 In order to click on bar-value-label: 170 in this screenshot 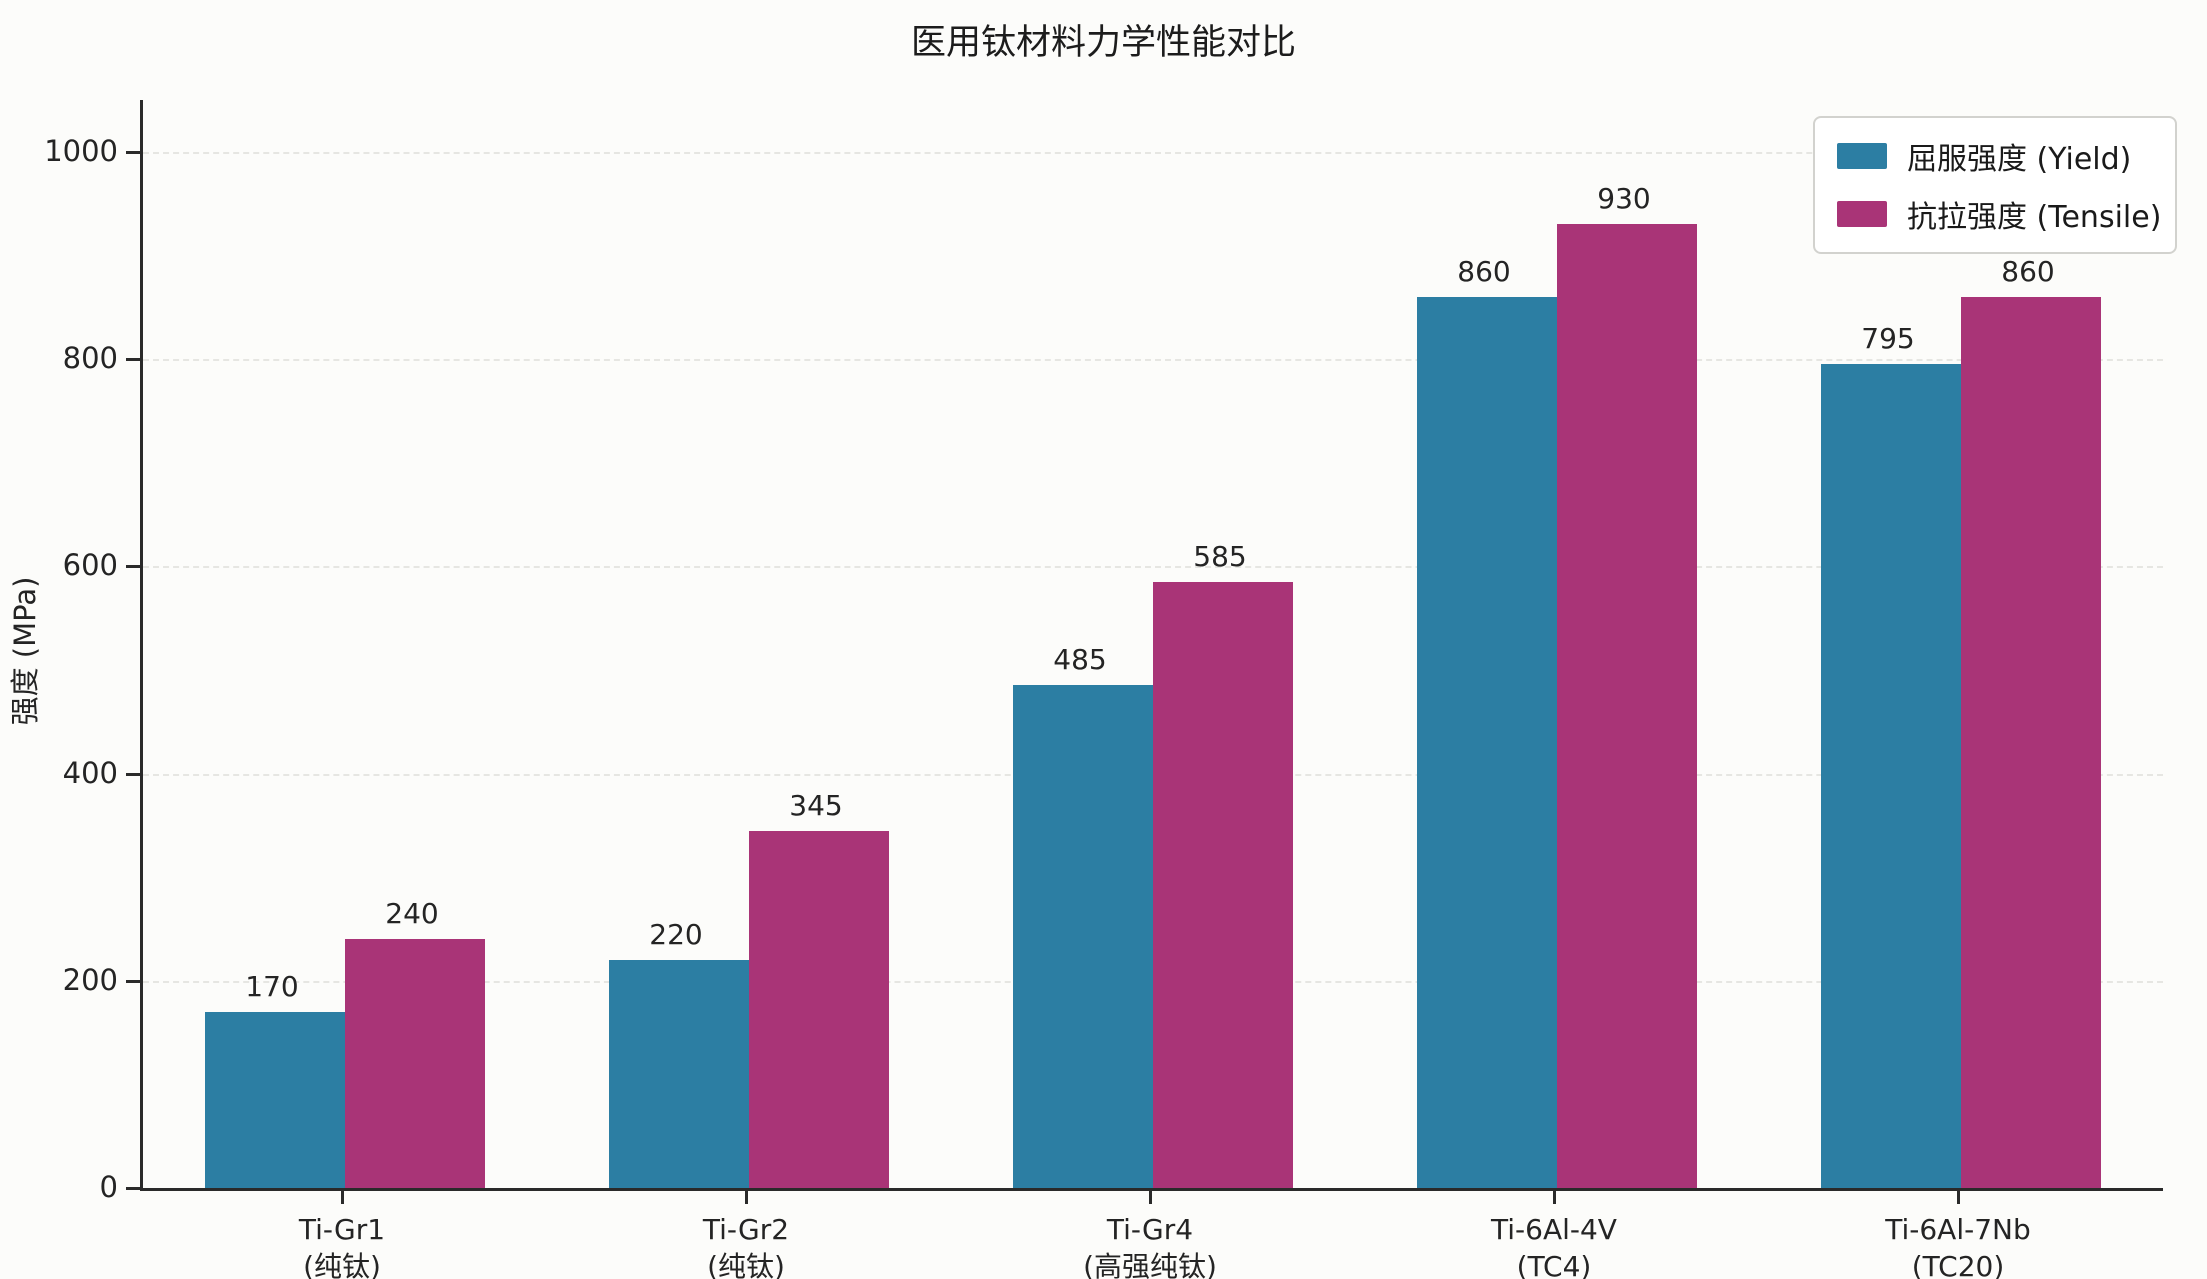, I will do `click(272, 986)`.